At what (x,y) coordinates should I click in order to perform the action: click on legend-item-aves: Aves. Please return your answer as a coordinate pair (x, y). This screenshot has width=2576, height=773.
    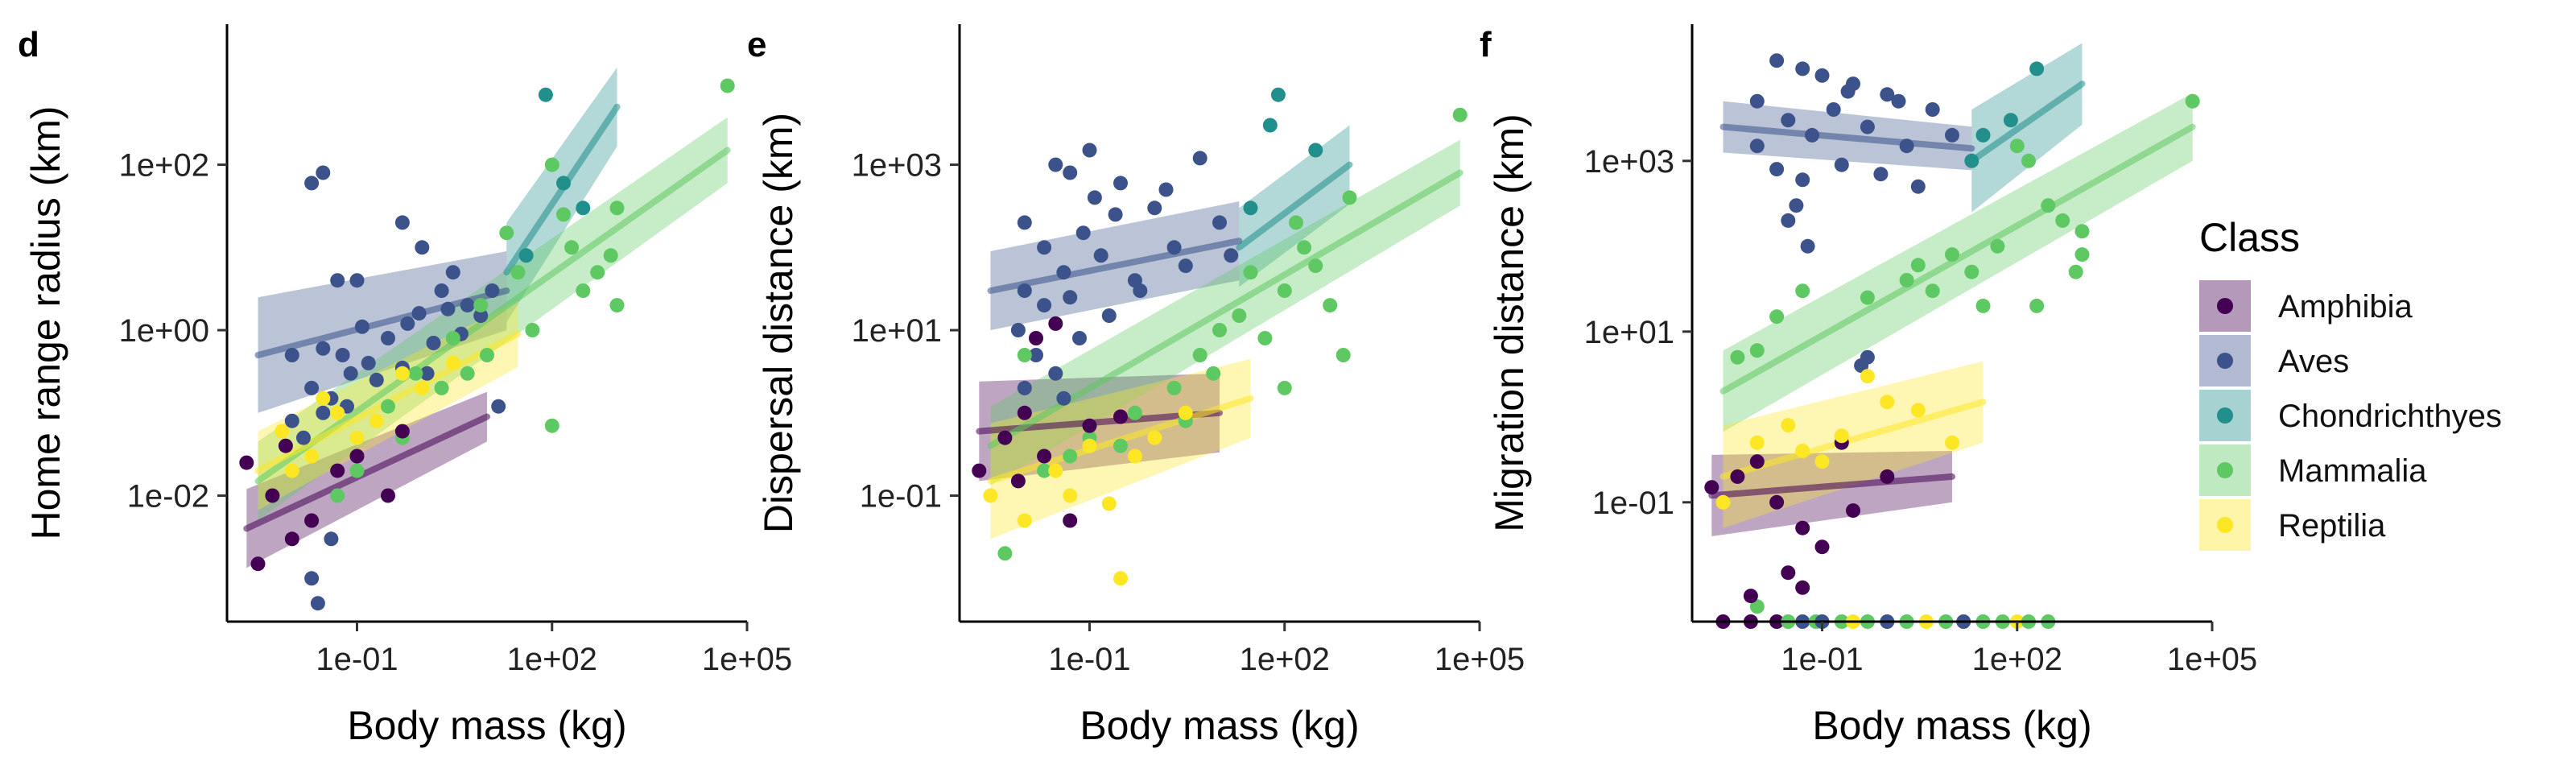
    Looking at the image, I should click on (2274, 360).